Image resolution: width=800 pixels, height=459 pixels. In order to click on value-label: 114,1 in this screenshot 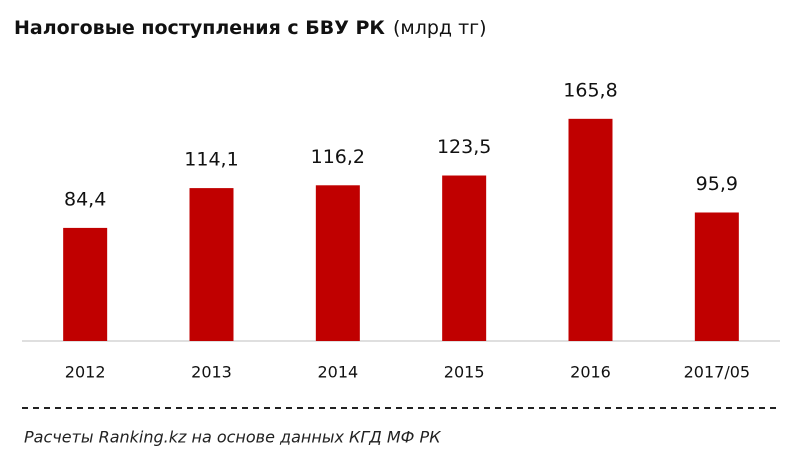, I will do `click(211, 160)`.